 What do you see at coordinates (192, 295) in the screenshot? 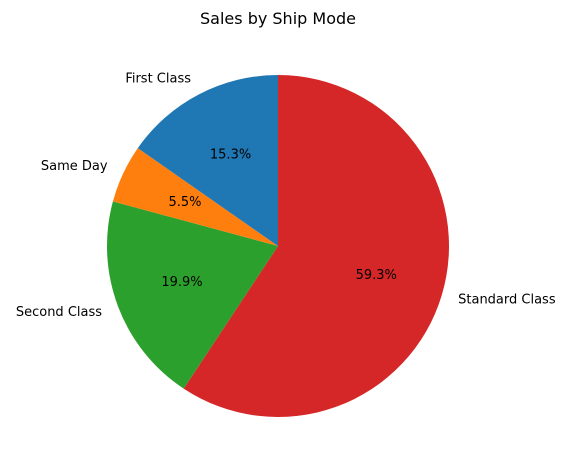
I see `pie-slice-second-class` at bounding box center [192, 295].